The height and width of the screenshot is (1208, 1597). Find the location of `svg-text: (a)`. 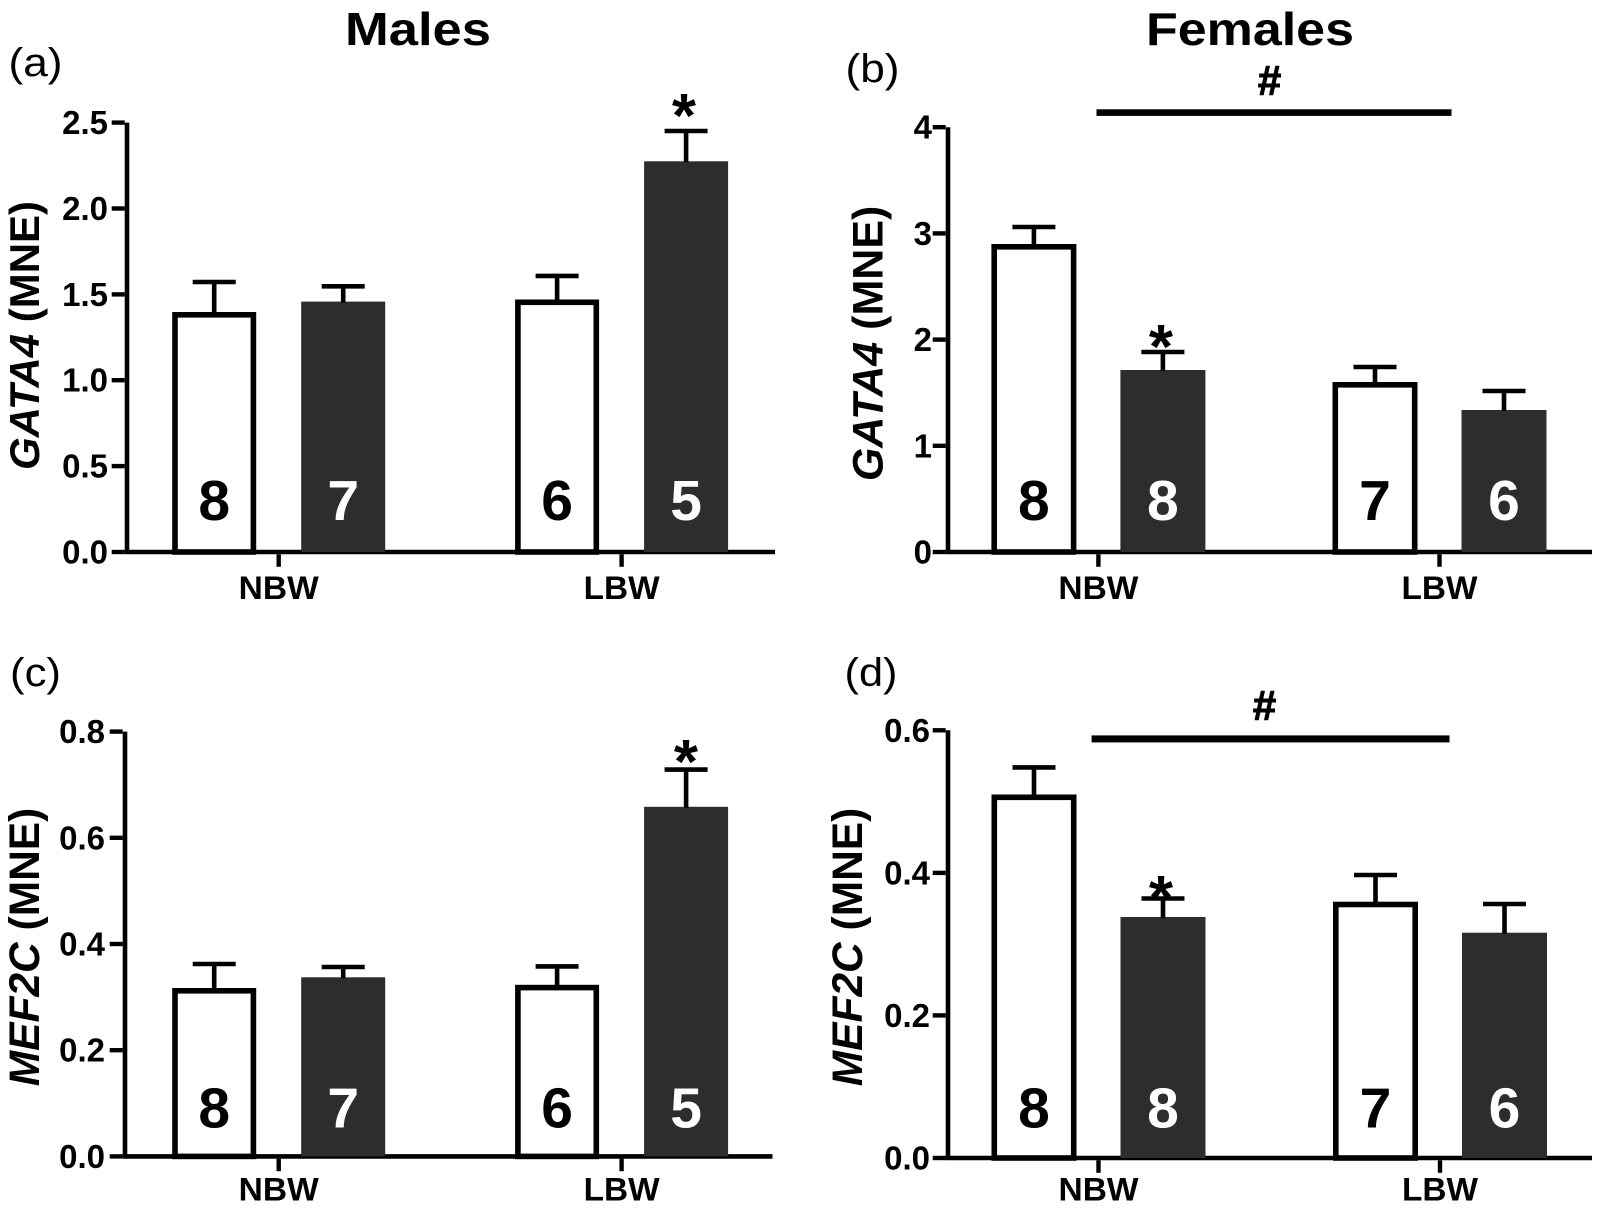

svg-text: (a) is located at coordinates (36, 63).